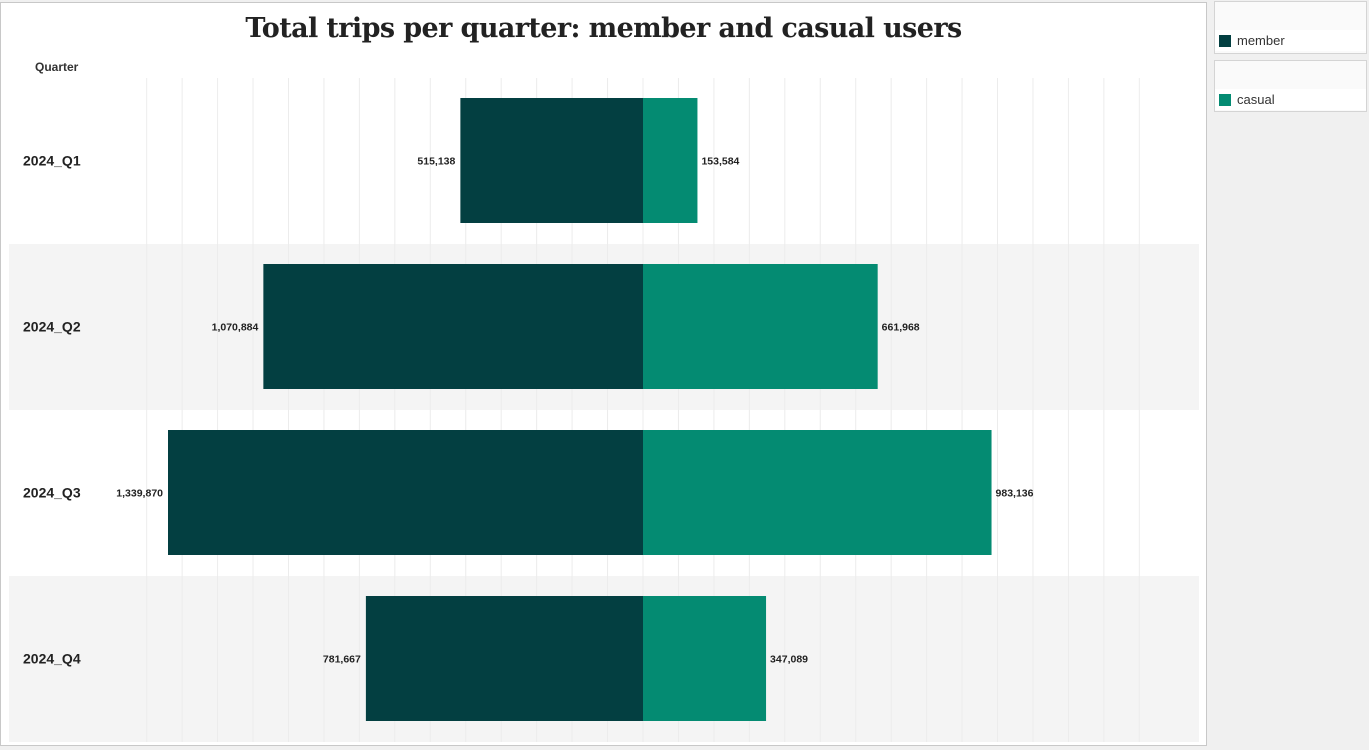 The image size is (1369, 750). Describe the element at coordinates (1015, 494) in the screenshot. I see `data-label-casual: 983,136` at that location.